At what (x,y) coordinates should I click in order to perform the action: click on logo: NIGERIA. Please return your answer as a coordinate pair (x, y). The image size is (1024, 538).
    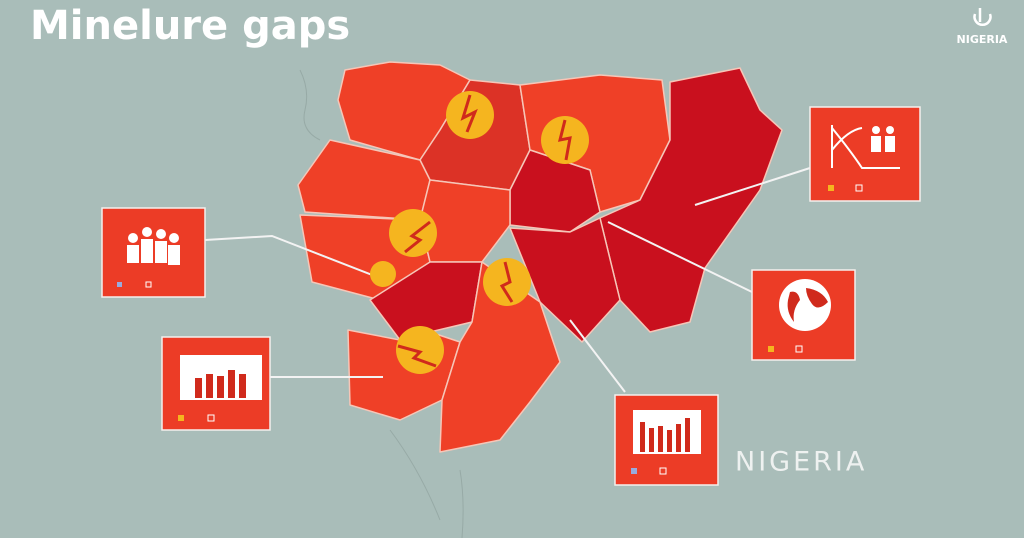
    Looking at the image, I should click on (982, 27).